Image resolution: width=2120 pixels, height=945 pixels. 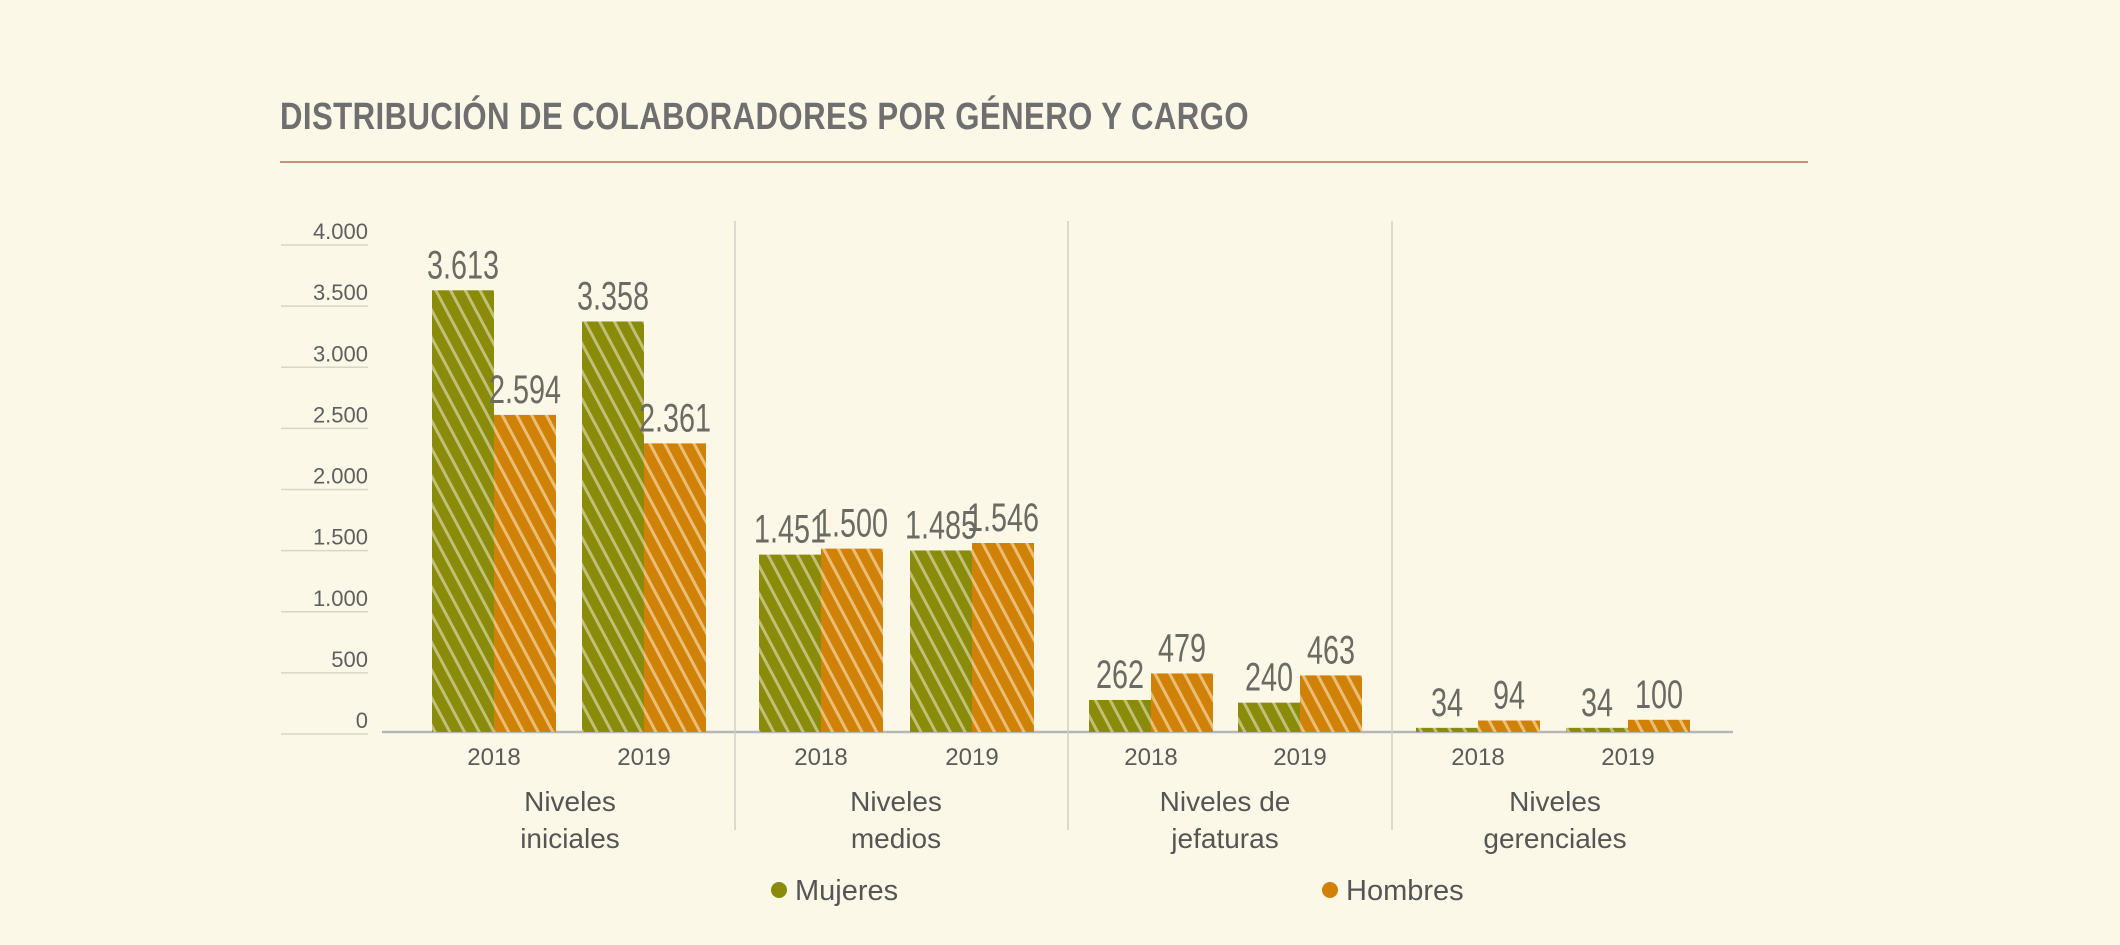 What do you see at coordinates (790, 529) in the screenshot?
I see `mujeres-value-label: 1.451` at bounding box center [790, 529].